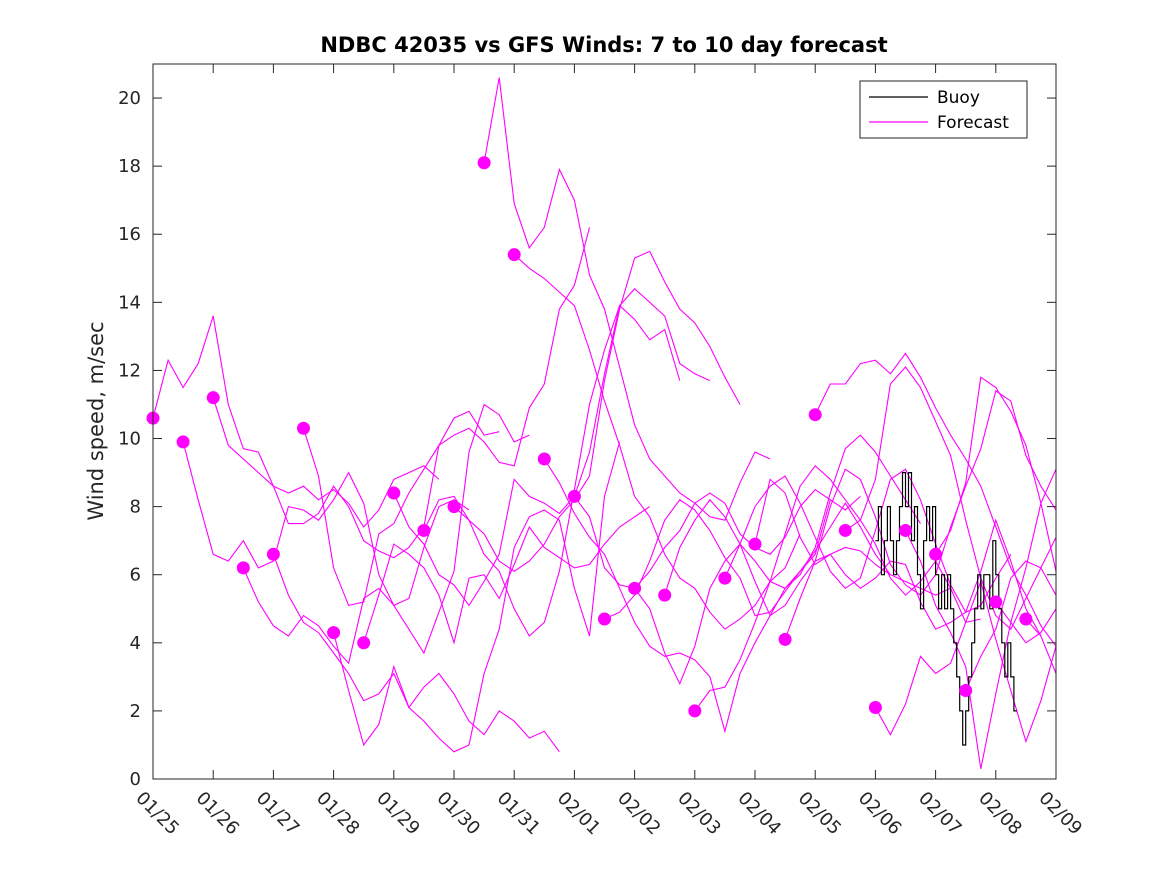 The height and width of the screenshot is (875, 1167). Describe the element at coordinates (135, 507) in the screenshot. I see `y-tick-label: 8` at that location.